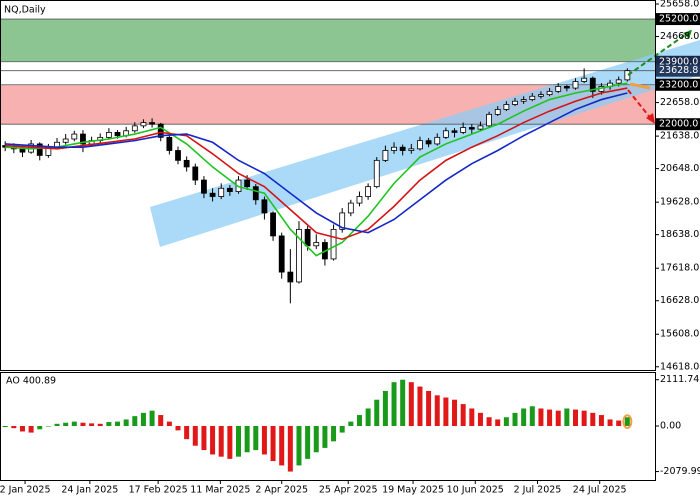 This screenshot has height=500, width=700. I want to click on y-tick-label: 19628.0, so click(679, 202).